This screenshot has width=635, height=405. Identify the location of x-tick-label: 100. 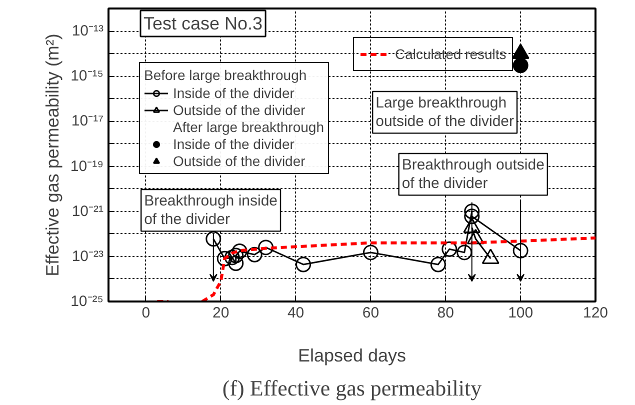
(521, 313).